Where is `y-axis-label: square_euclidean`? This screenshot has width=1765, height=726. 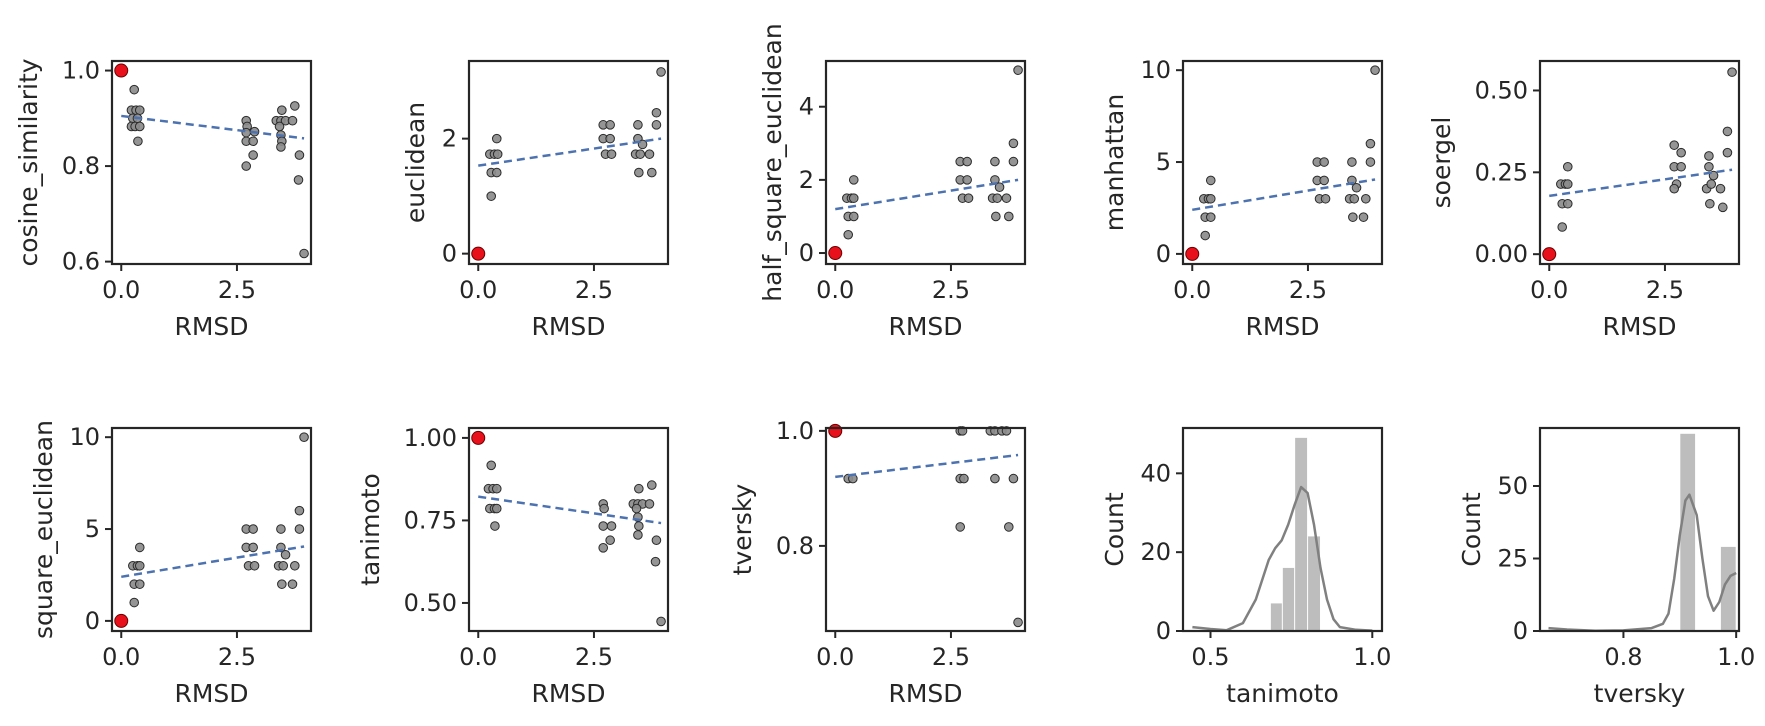 y-axis-label: square_euclidean is located at coordinates (43, 529).